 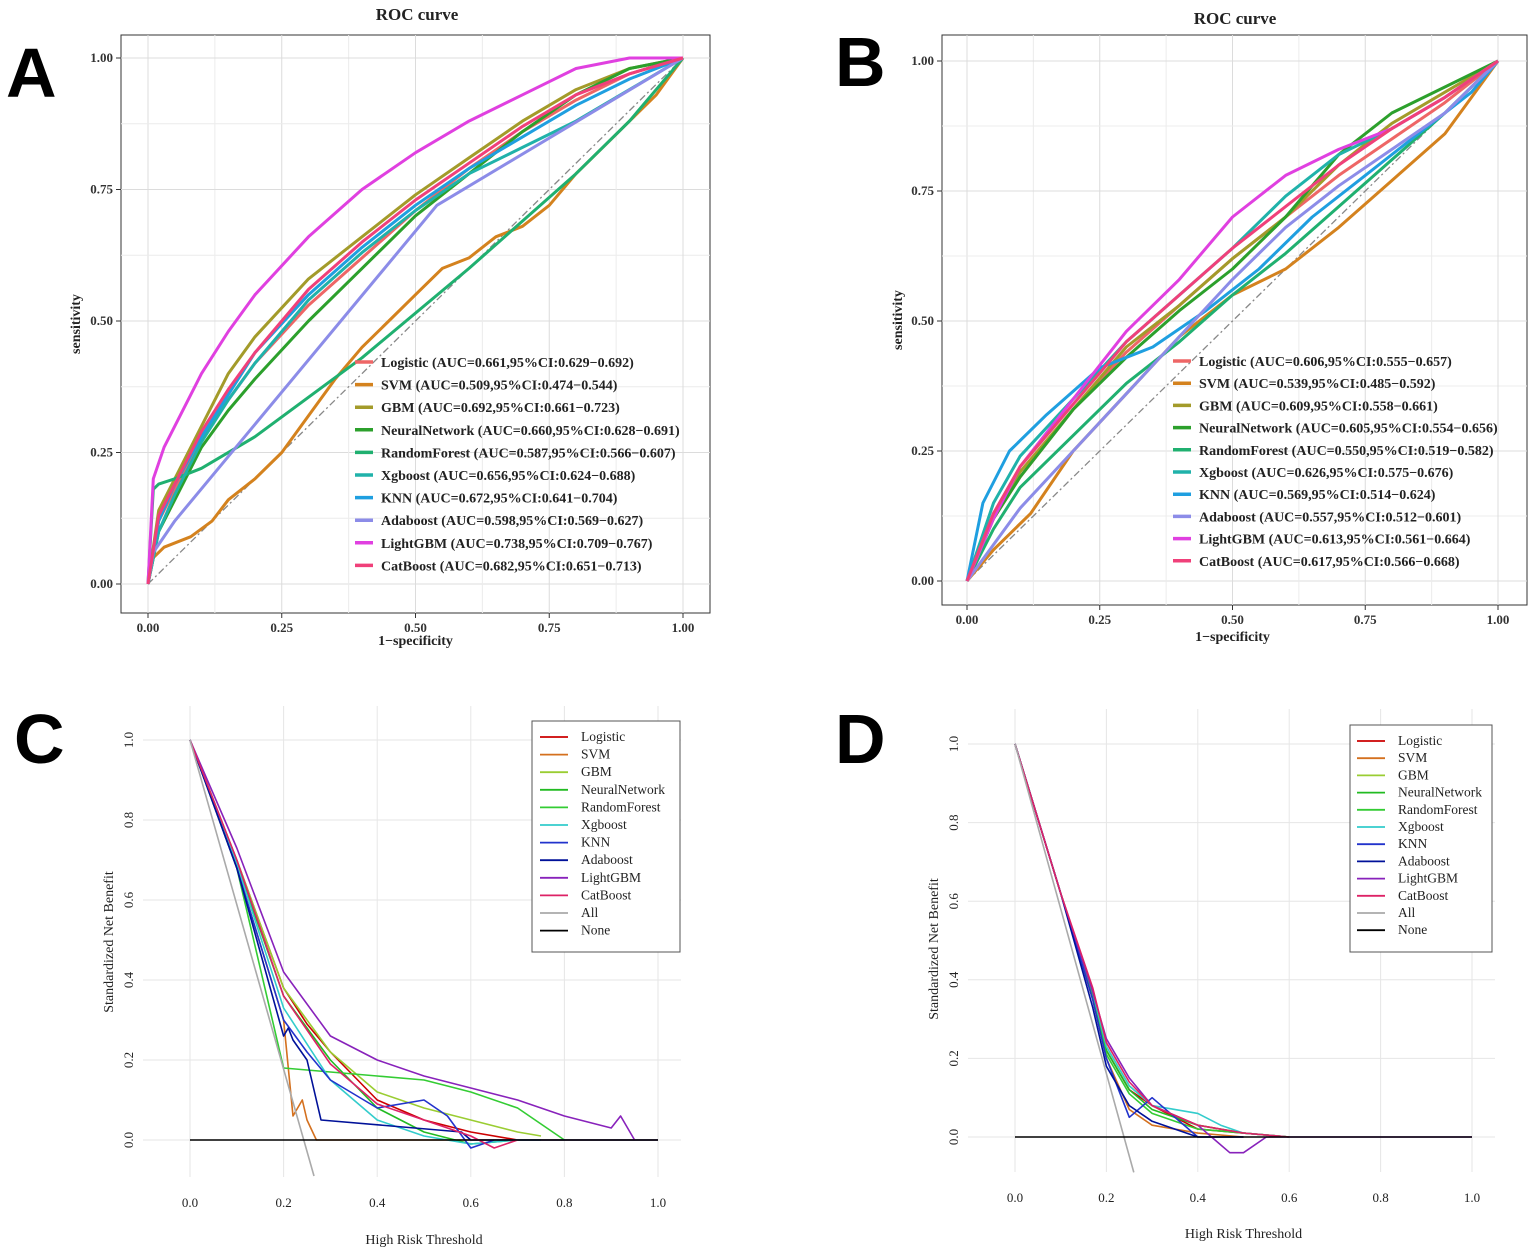 I want to click on x-tick-label: 1.0, so click(x=658, y=1202).